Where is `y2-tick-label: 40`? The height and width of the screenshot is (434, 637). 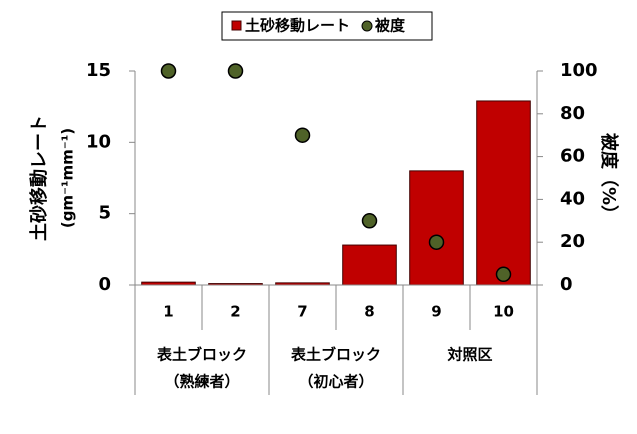 y2-tick-label: 40 is located at coordinates (572, 198).